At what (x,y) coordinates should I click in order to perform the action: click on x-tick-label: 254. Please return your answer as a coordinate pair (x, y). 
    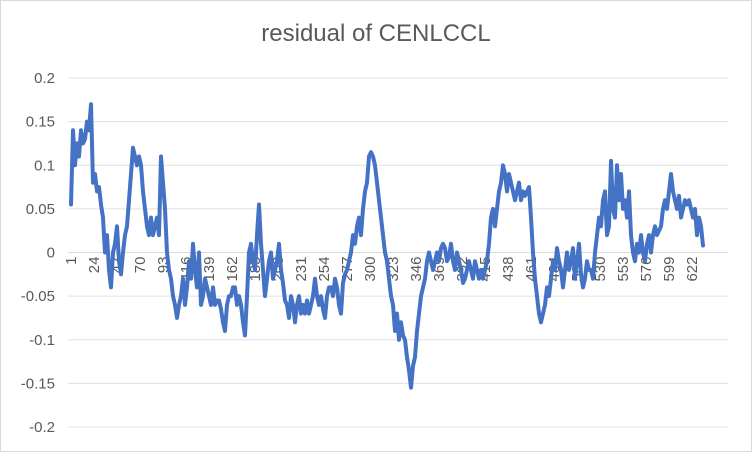
    Looking at the image, I should click on (324, 269).